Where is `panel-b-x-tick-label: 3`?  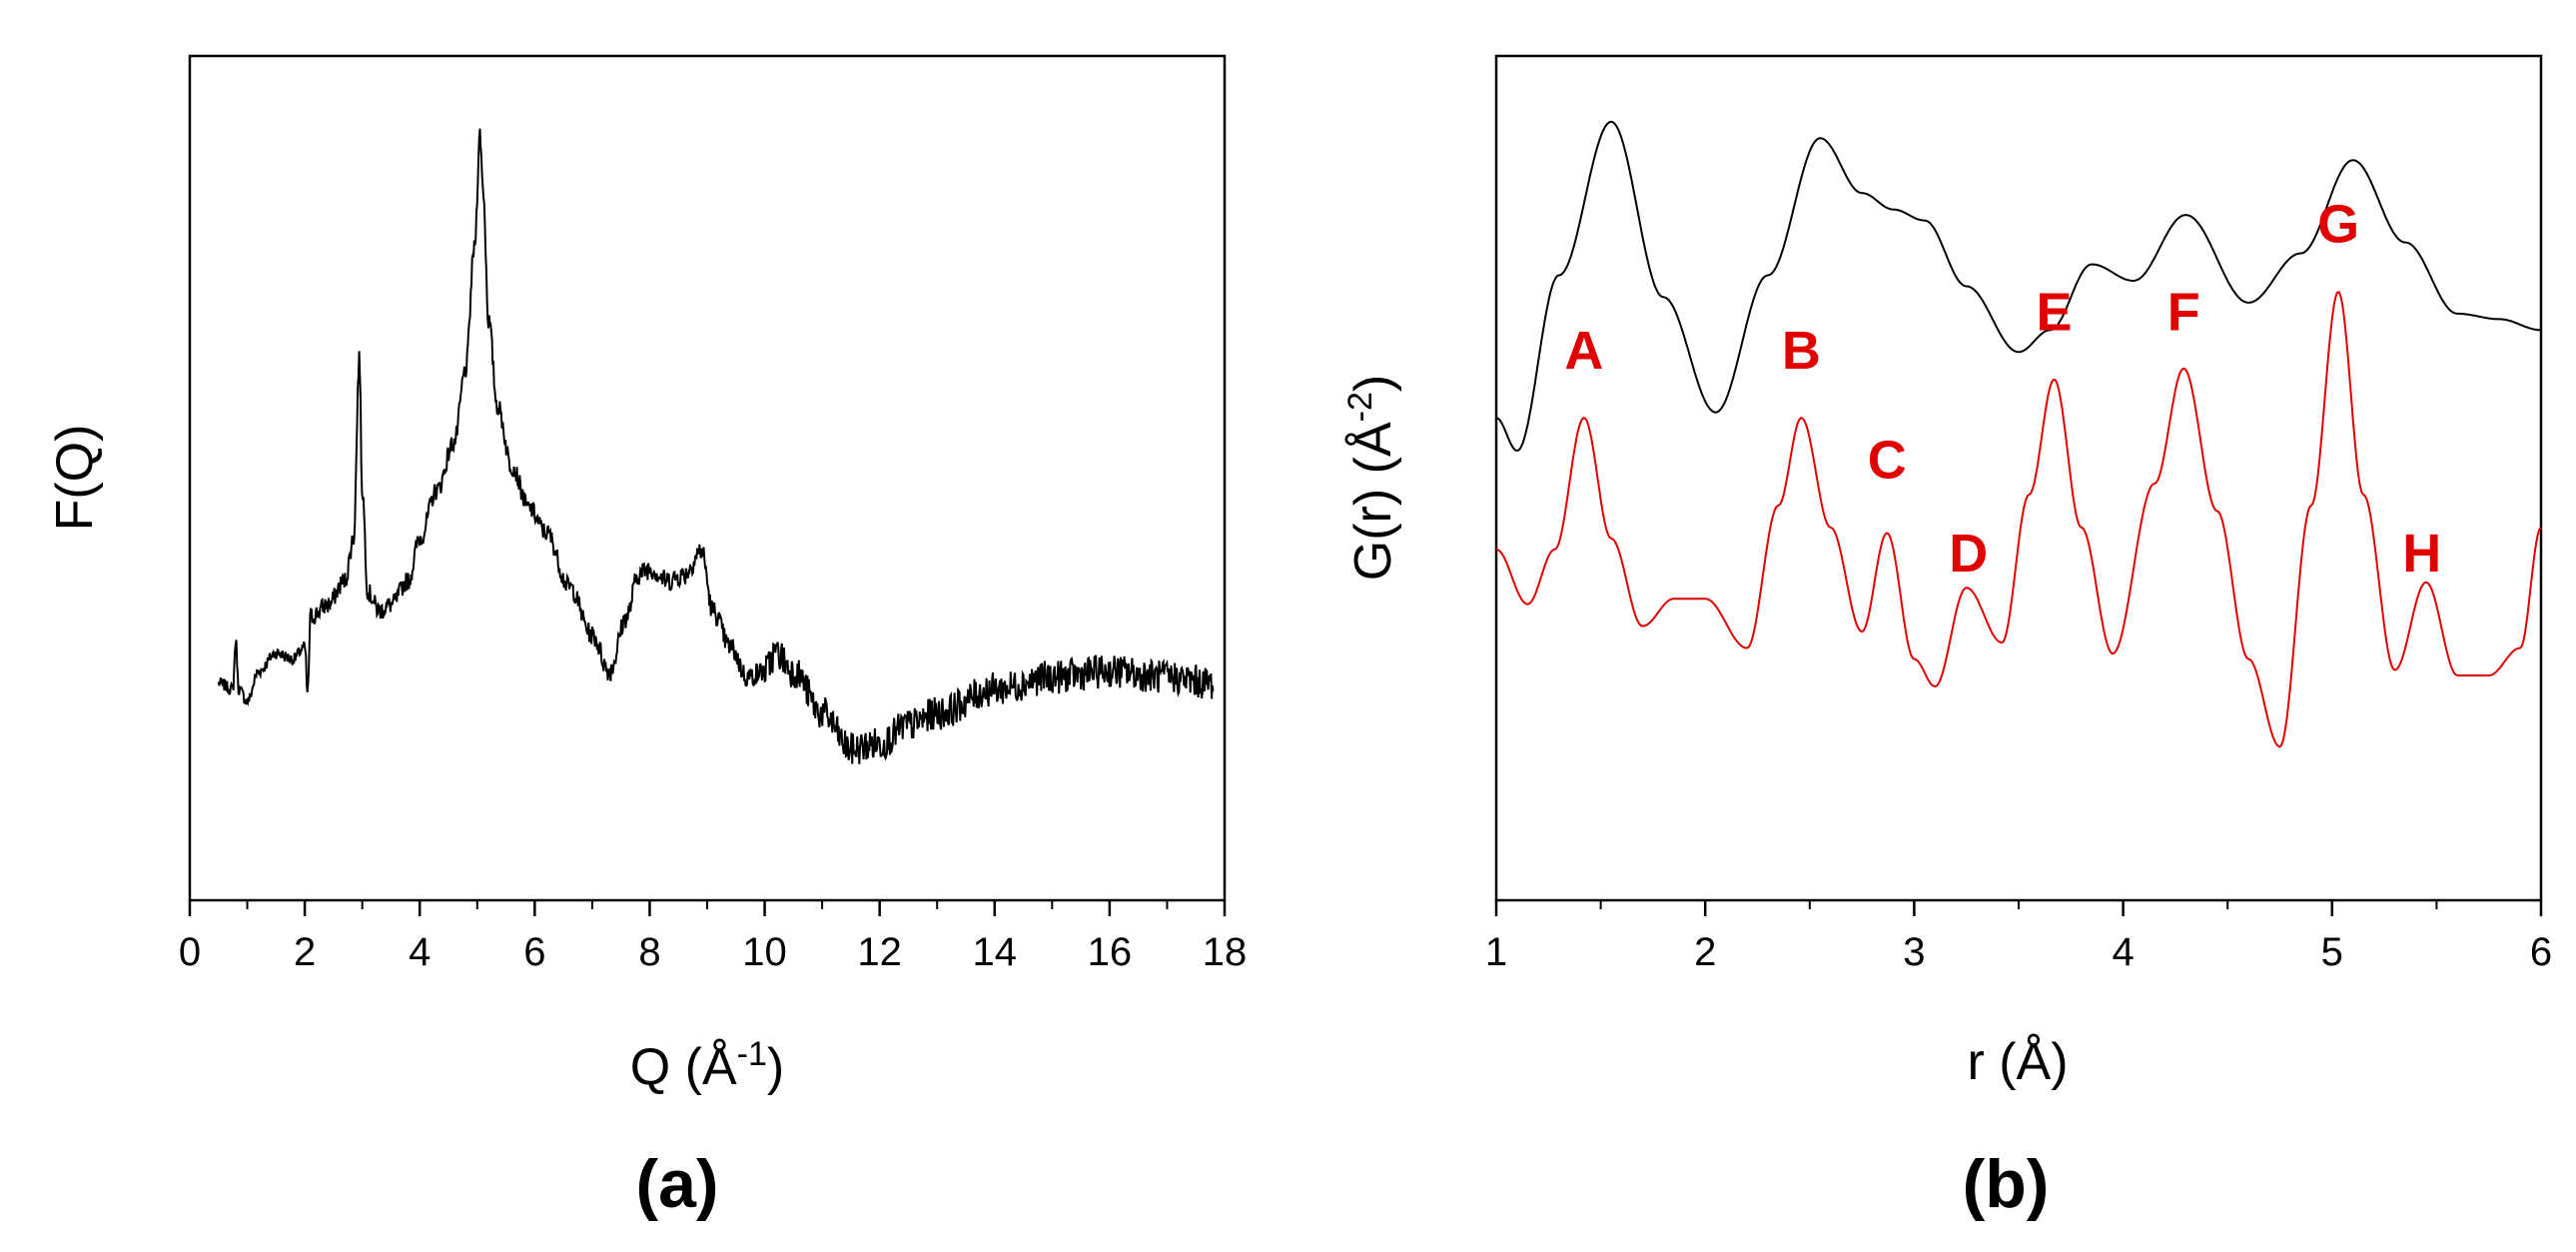
panel-b-x-tick-label: 3 is located at coordinates (1914, 952).